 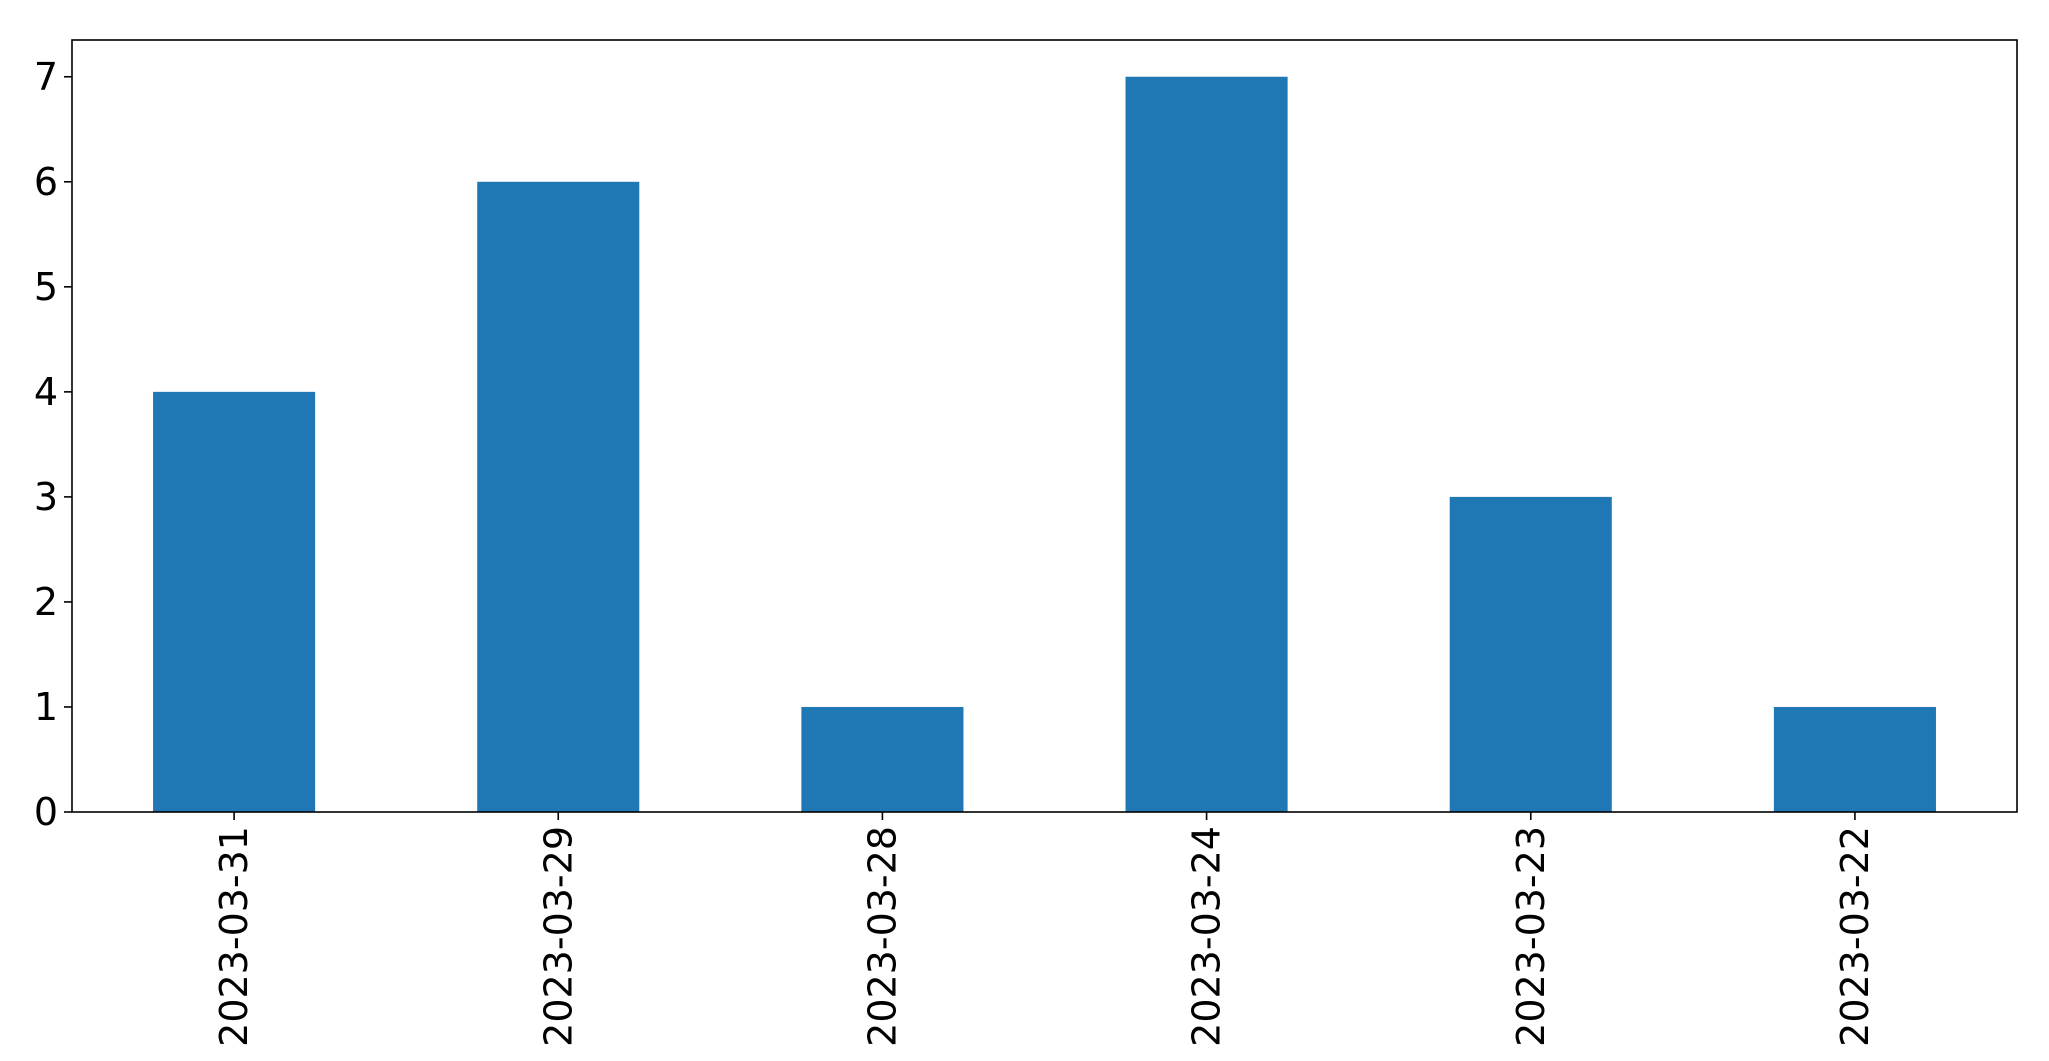 I want to click on x-tick-label: 2023-03-29, so click(x=558, y=936).